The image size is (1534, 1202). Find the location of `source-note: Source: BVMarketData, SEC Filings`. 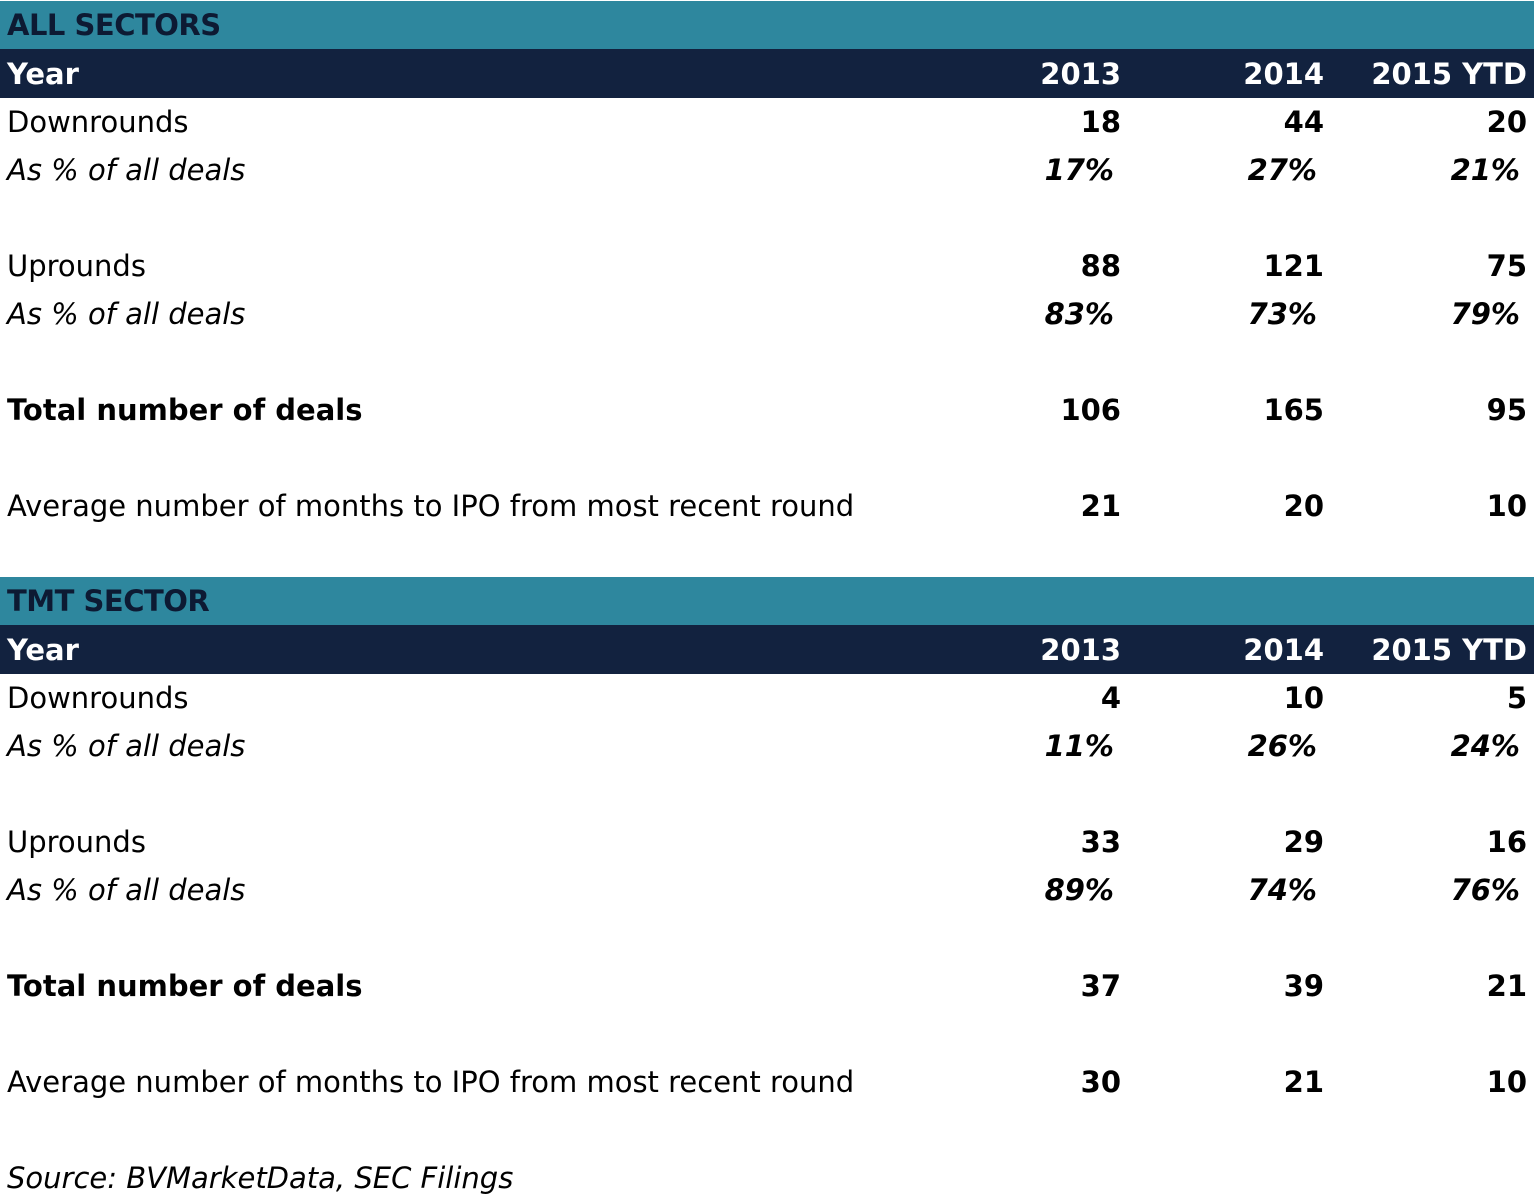

source-note: Source: BVMarketData, SEC Filings is located at coordinates (260, 1178).